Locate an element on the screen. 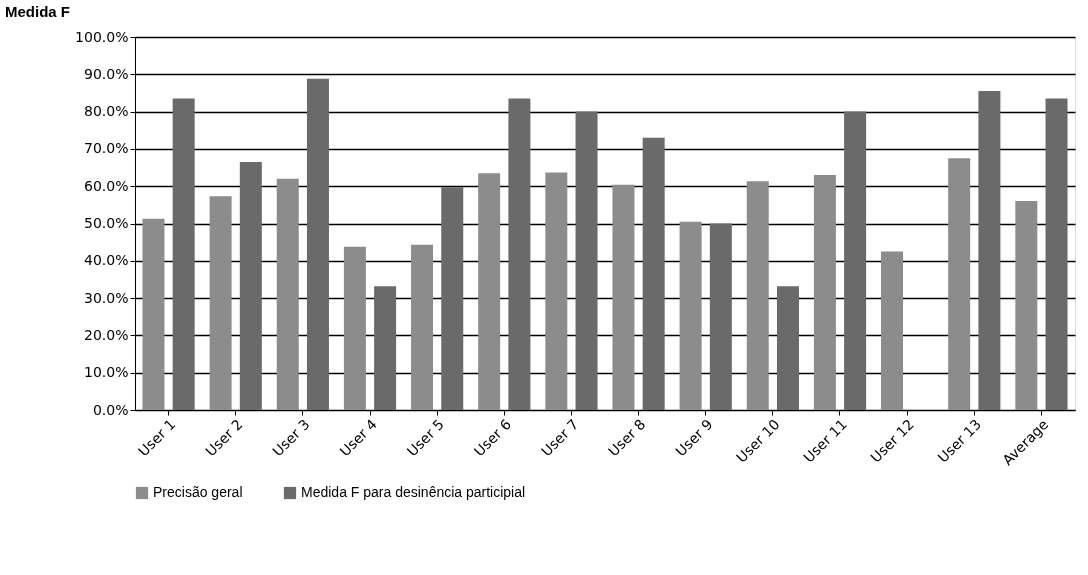 The width and height of the screenshot is (1088, 575). y-tick-label: 50.0% is located at coordinates (106, 223).